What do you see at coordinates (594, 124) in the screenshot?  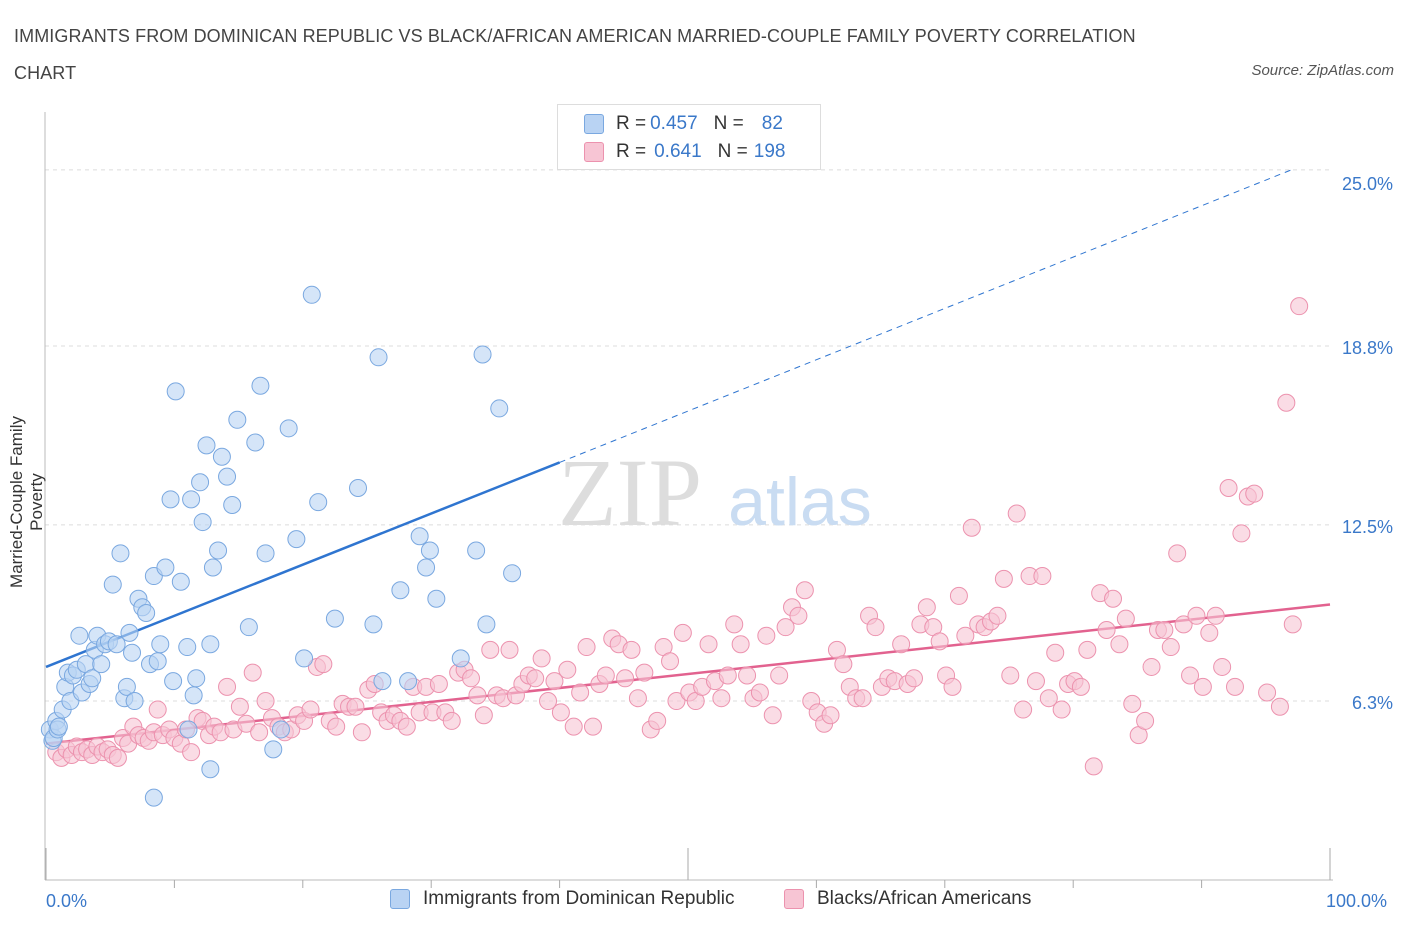 I see `stats-swatch-blue` at bounding box center [594, 124].